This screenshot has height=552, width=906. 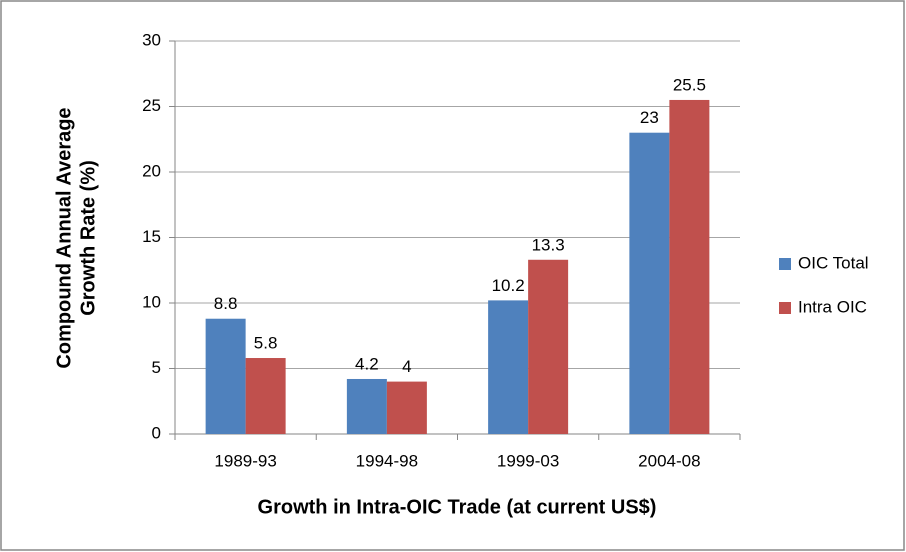 I want to click on data-label: 8.8, so click(x=226, y=303).